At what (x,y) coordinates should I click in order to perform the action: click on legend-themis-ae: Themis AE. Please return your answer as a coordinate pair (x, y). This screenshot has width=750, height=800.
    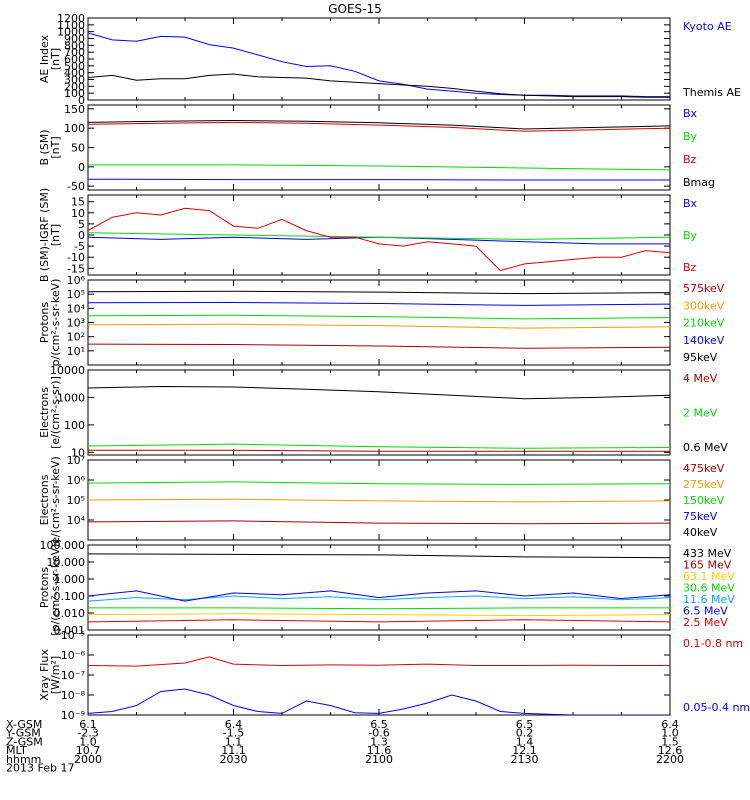
    Looking at the image, I should click on (711, 92).